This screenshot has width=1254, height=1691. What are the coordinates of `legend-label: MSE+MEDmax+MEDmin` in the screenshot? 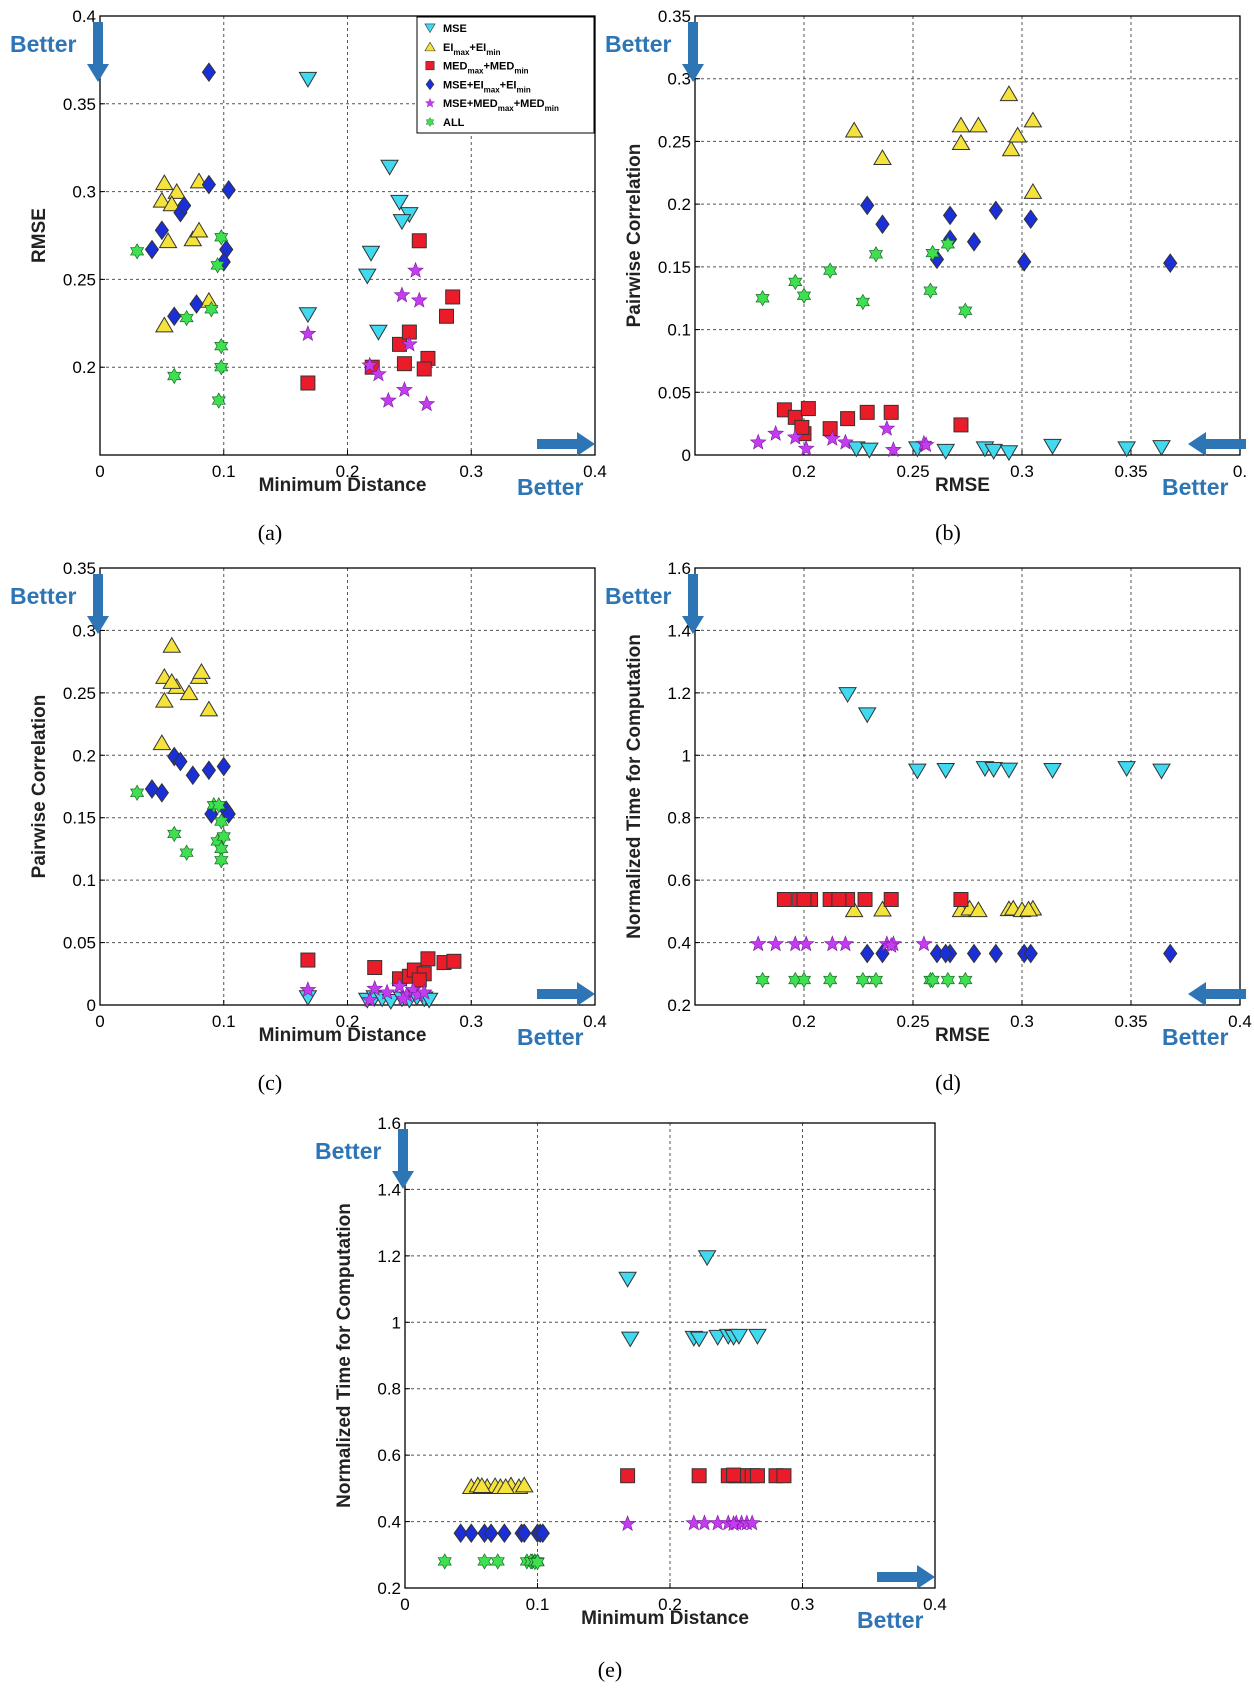 It's located at (501, 105).